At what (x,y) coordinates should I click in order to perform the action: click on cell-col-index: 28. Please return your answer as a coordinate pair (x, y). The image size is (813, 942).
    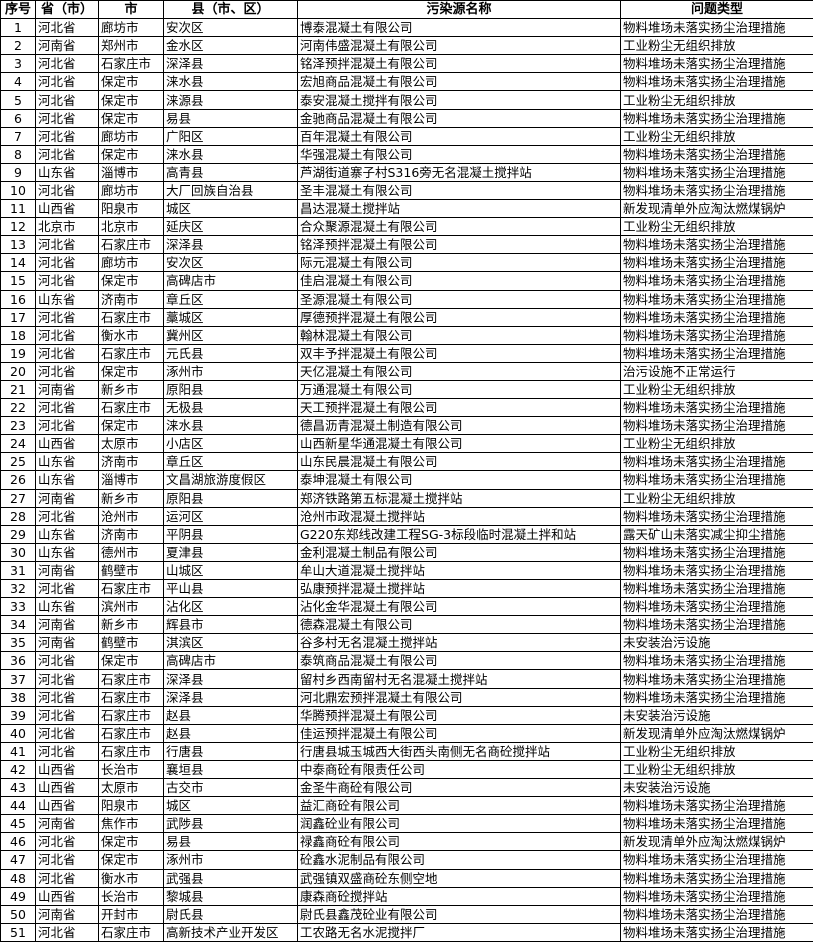
    Looking at the image, I should click on (18, 516).